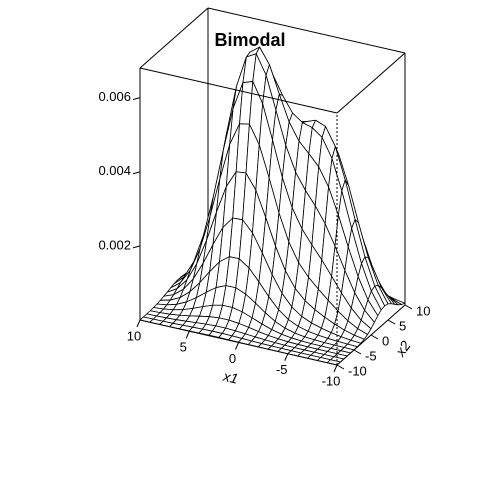 The width and height of the screenshot is (500, 500). I want to click on y-axis: -10-5 05 10 x2, so click(383, 340).